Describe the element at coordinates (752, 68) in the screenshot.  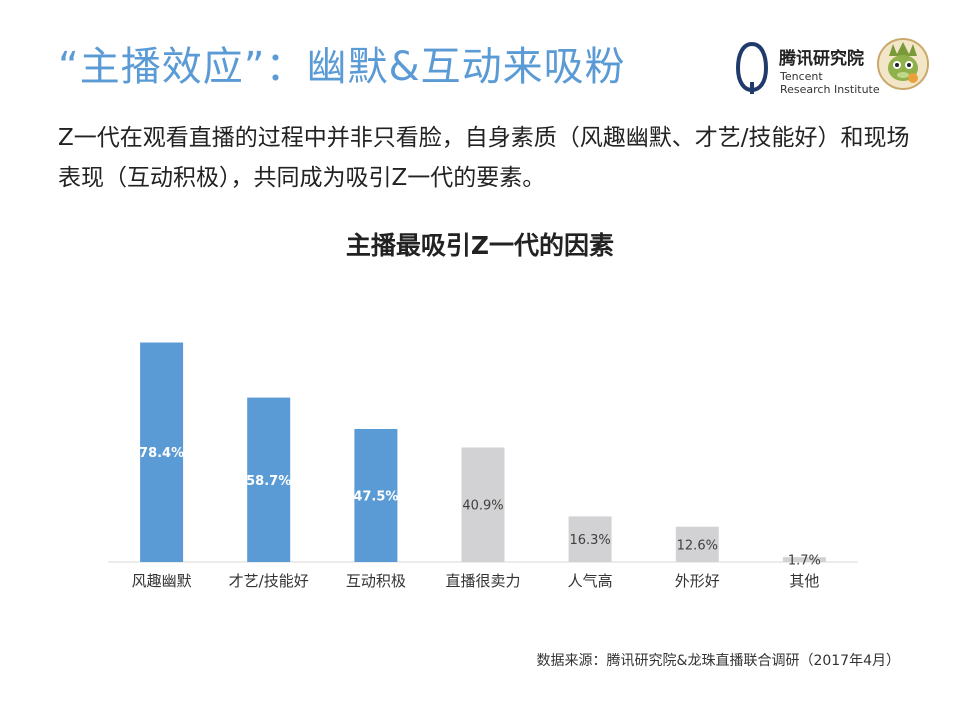
I see `logo-mark-icon` at that location.